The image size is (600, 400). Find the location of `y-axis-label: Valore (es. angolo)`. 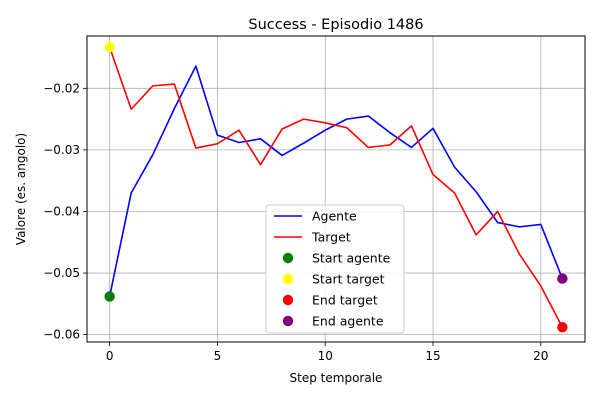

y-axis-label: Valore (es. angolo) is located at coordinates (21, 189).